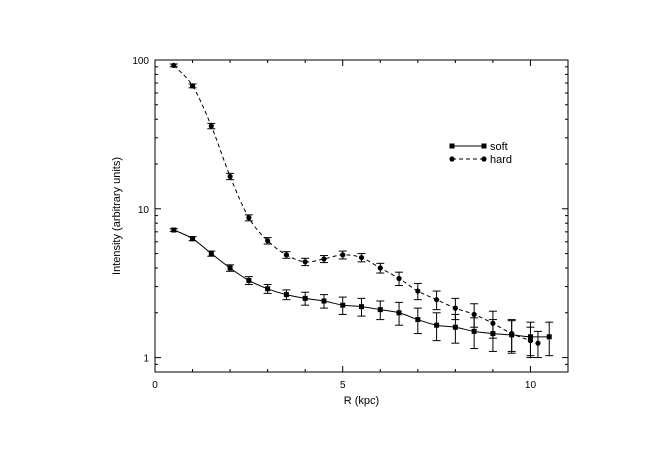  I want to click on y-tick-label: 1, so click(146, 359).